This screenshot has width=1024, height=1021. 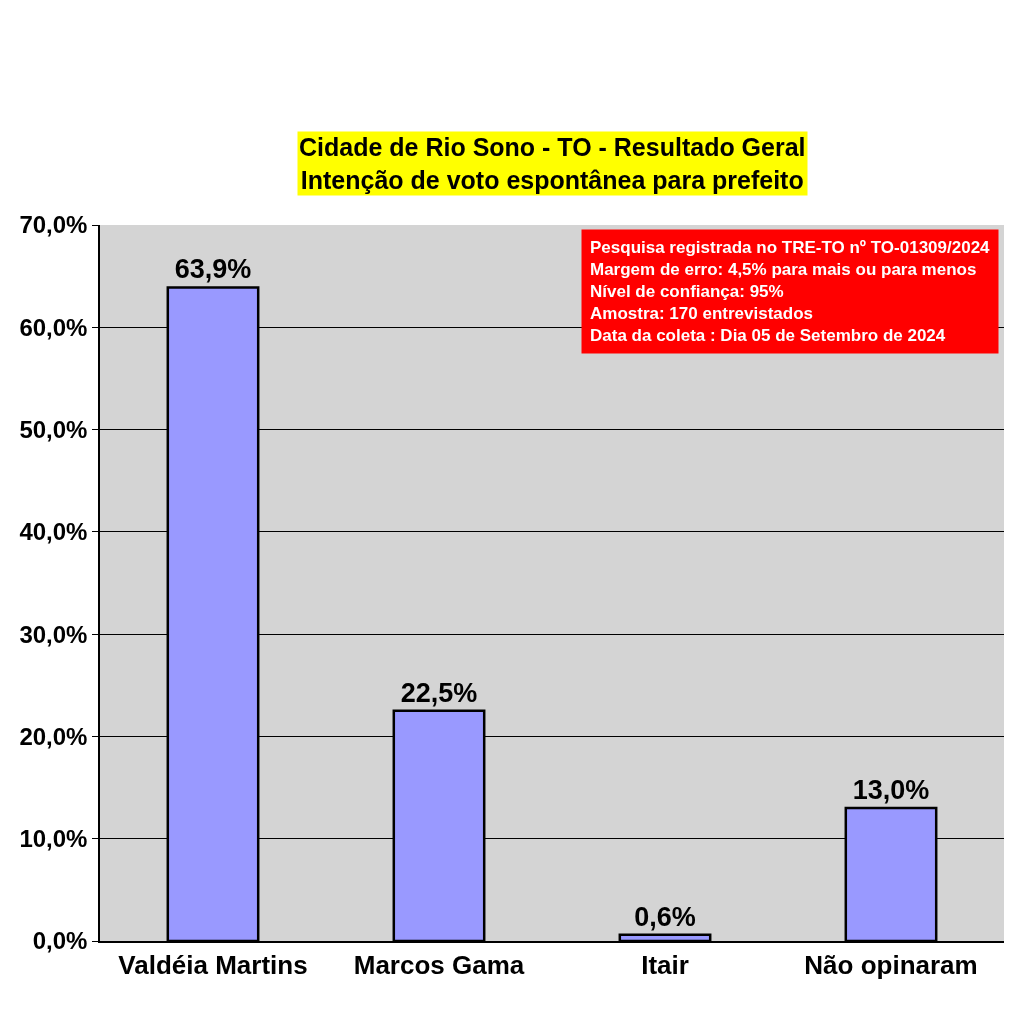 What do you see at coordinates (53, 736) in the screenshot?
I see `y-tick-label: 20,0%` at bounding box center [53, 736].